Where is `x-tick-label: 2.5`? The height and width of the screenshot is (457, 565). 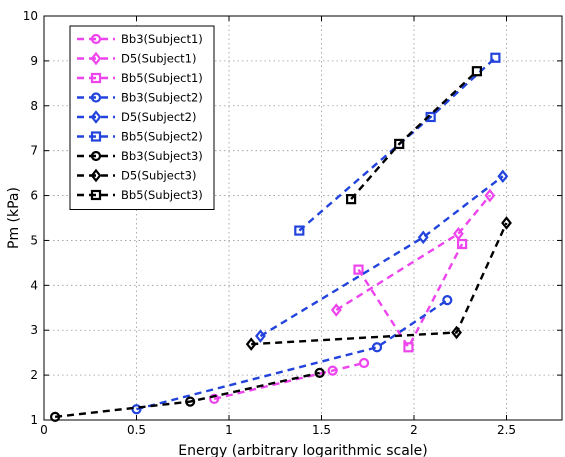 x-tick-label: 2.5 is located at coordinates (506, 430).